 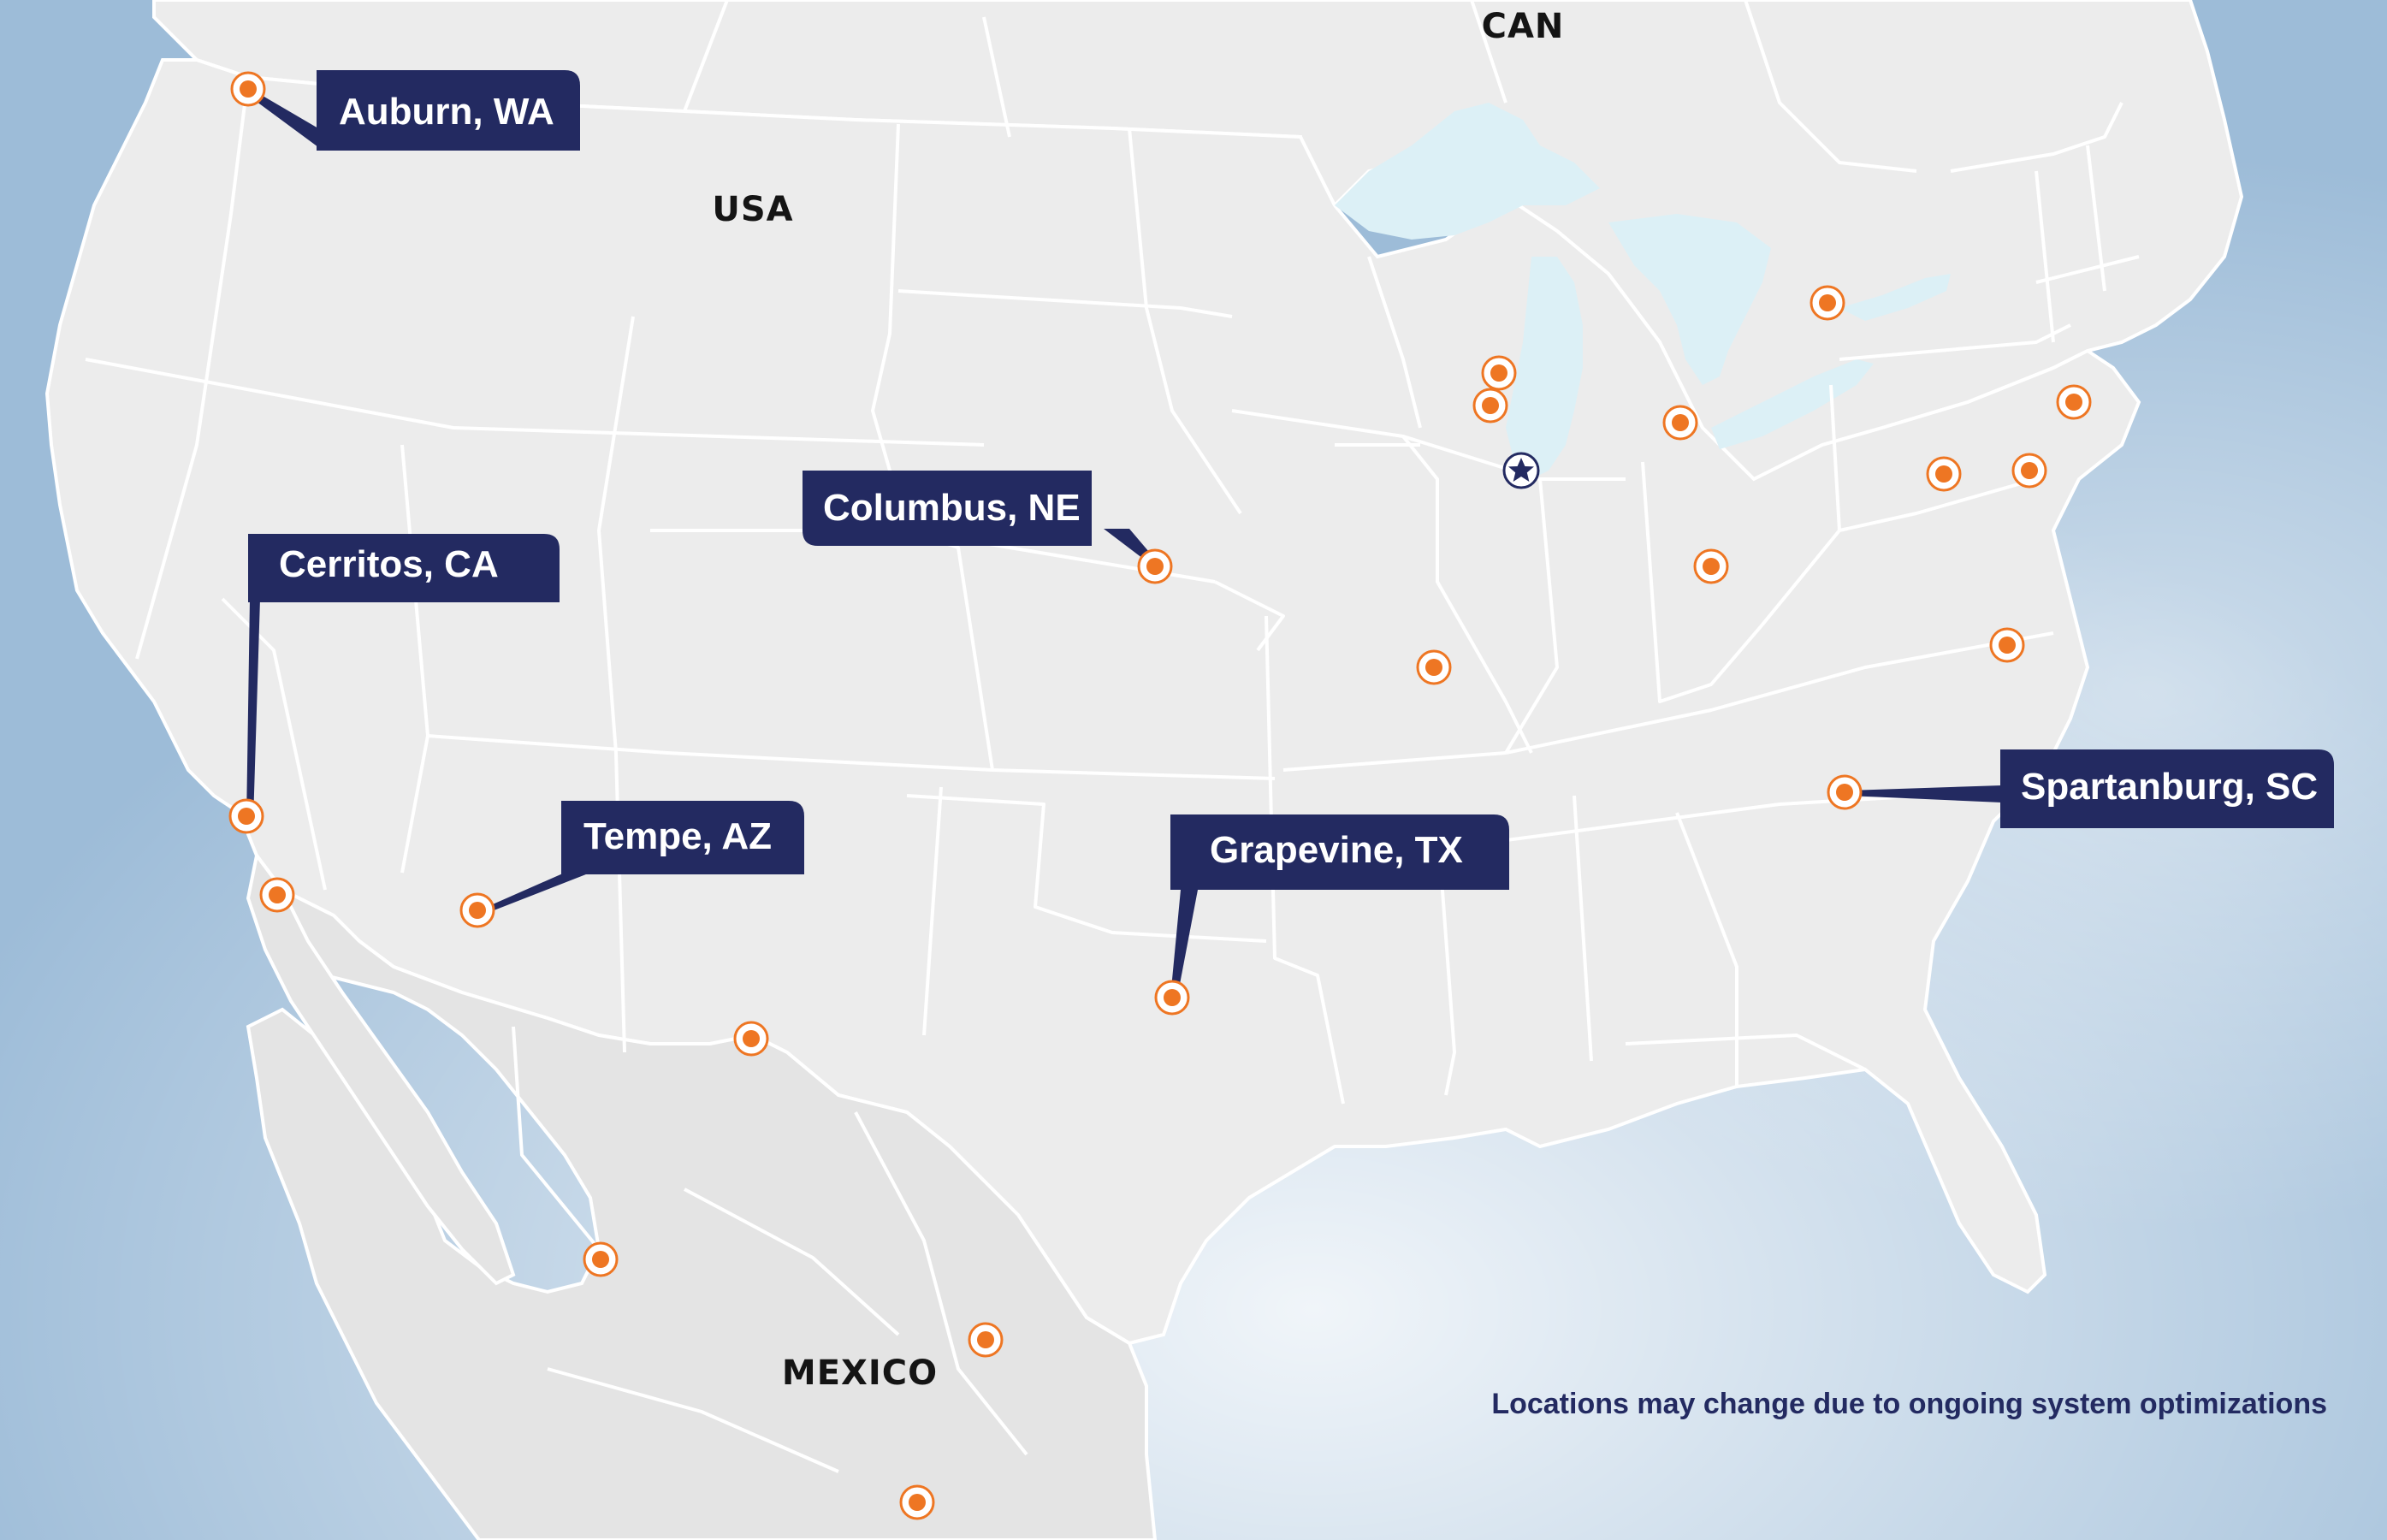 I want to click on callout-label-auburn: Auburn, WA, so click(x=446, y=112).